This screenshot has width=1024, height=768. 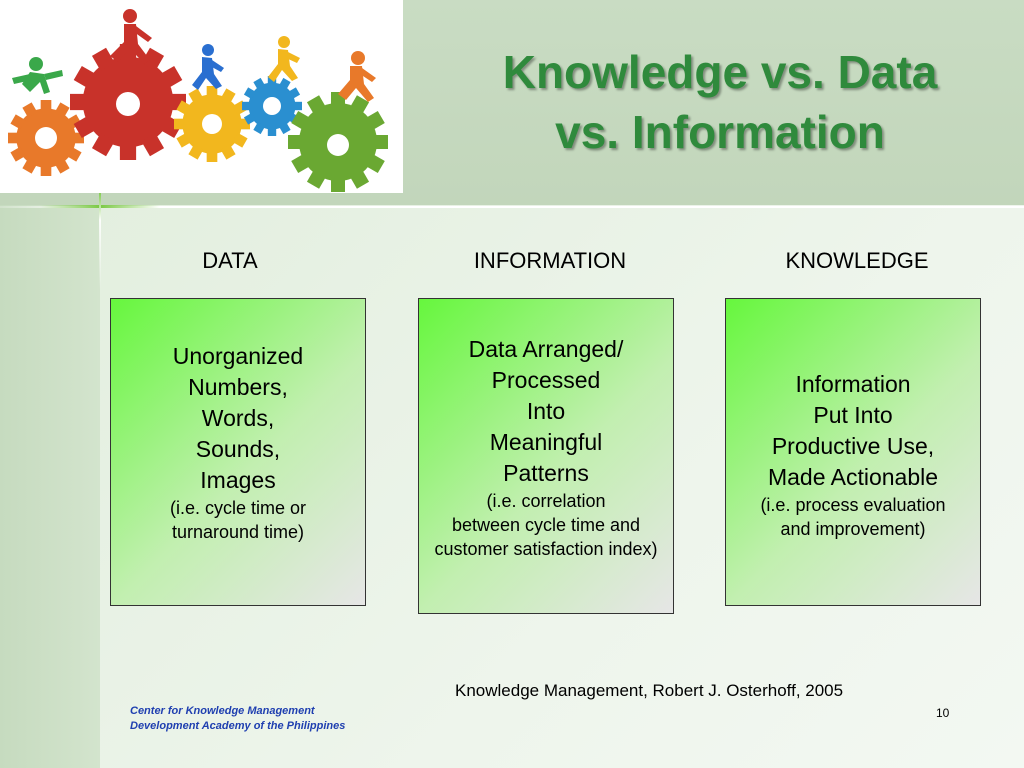 What do you see at coordinates (284, 59) in the screenshot?
I see `yellow-runner-icon` at bounding box center [284, 59].